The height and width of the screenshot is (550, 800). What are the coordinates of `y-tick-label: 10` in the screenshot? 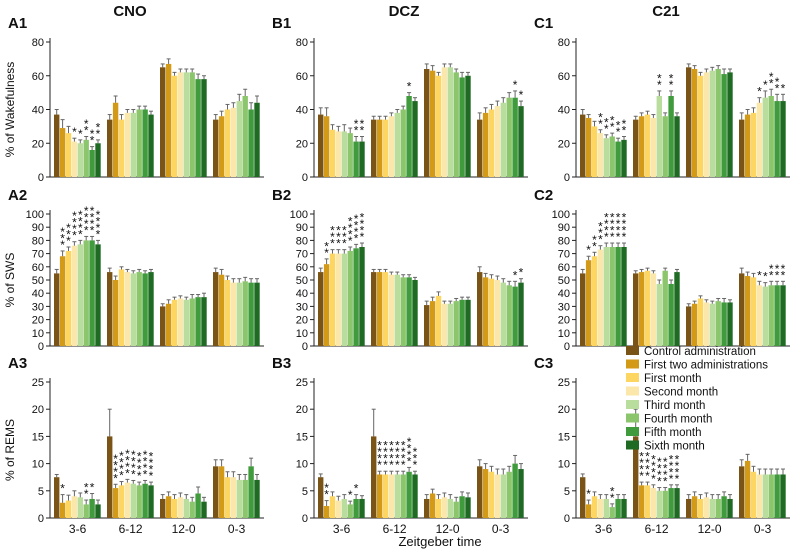 It's located at (38, 334).